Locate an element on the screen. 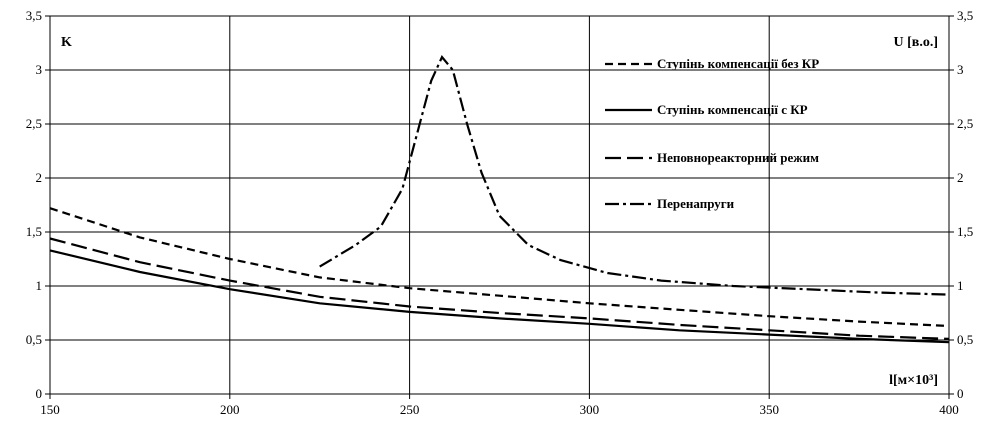  legend-label: Перенапруги is located at coordinates (696, 203).